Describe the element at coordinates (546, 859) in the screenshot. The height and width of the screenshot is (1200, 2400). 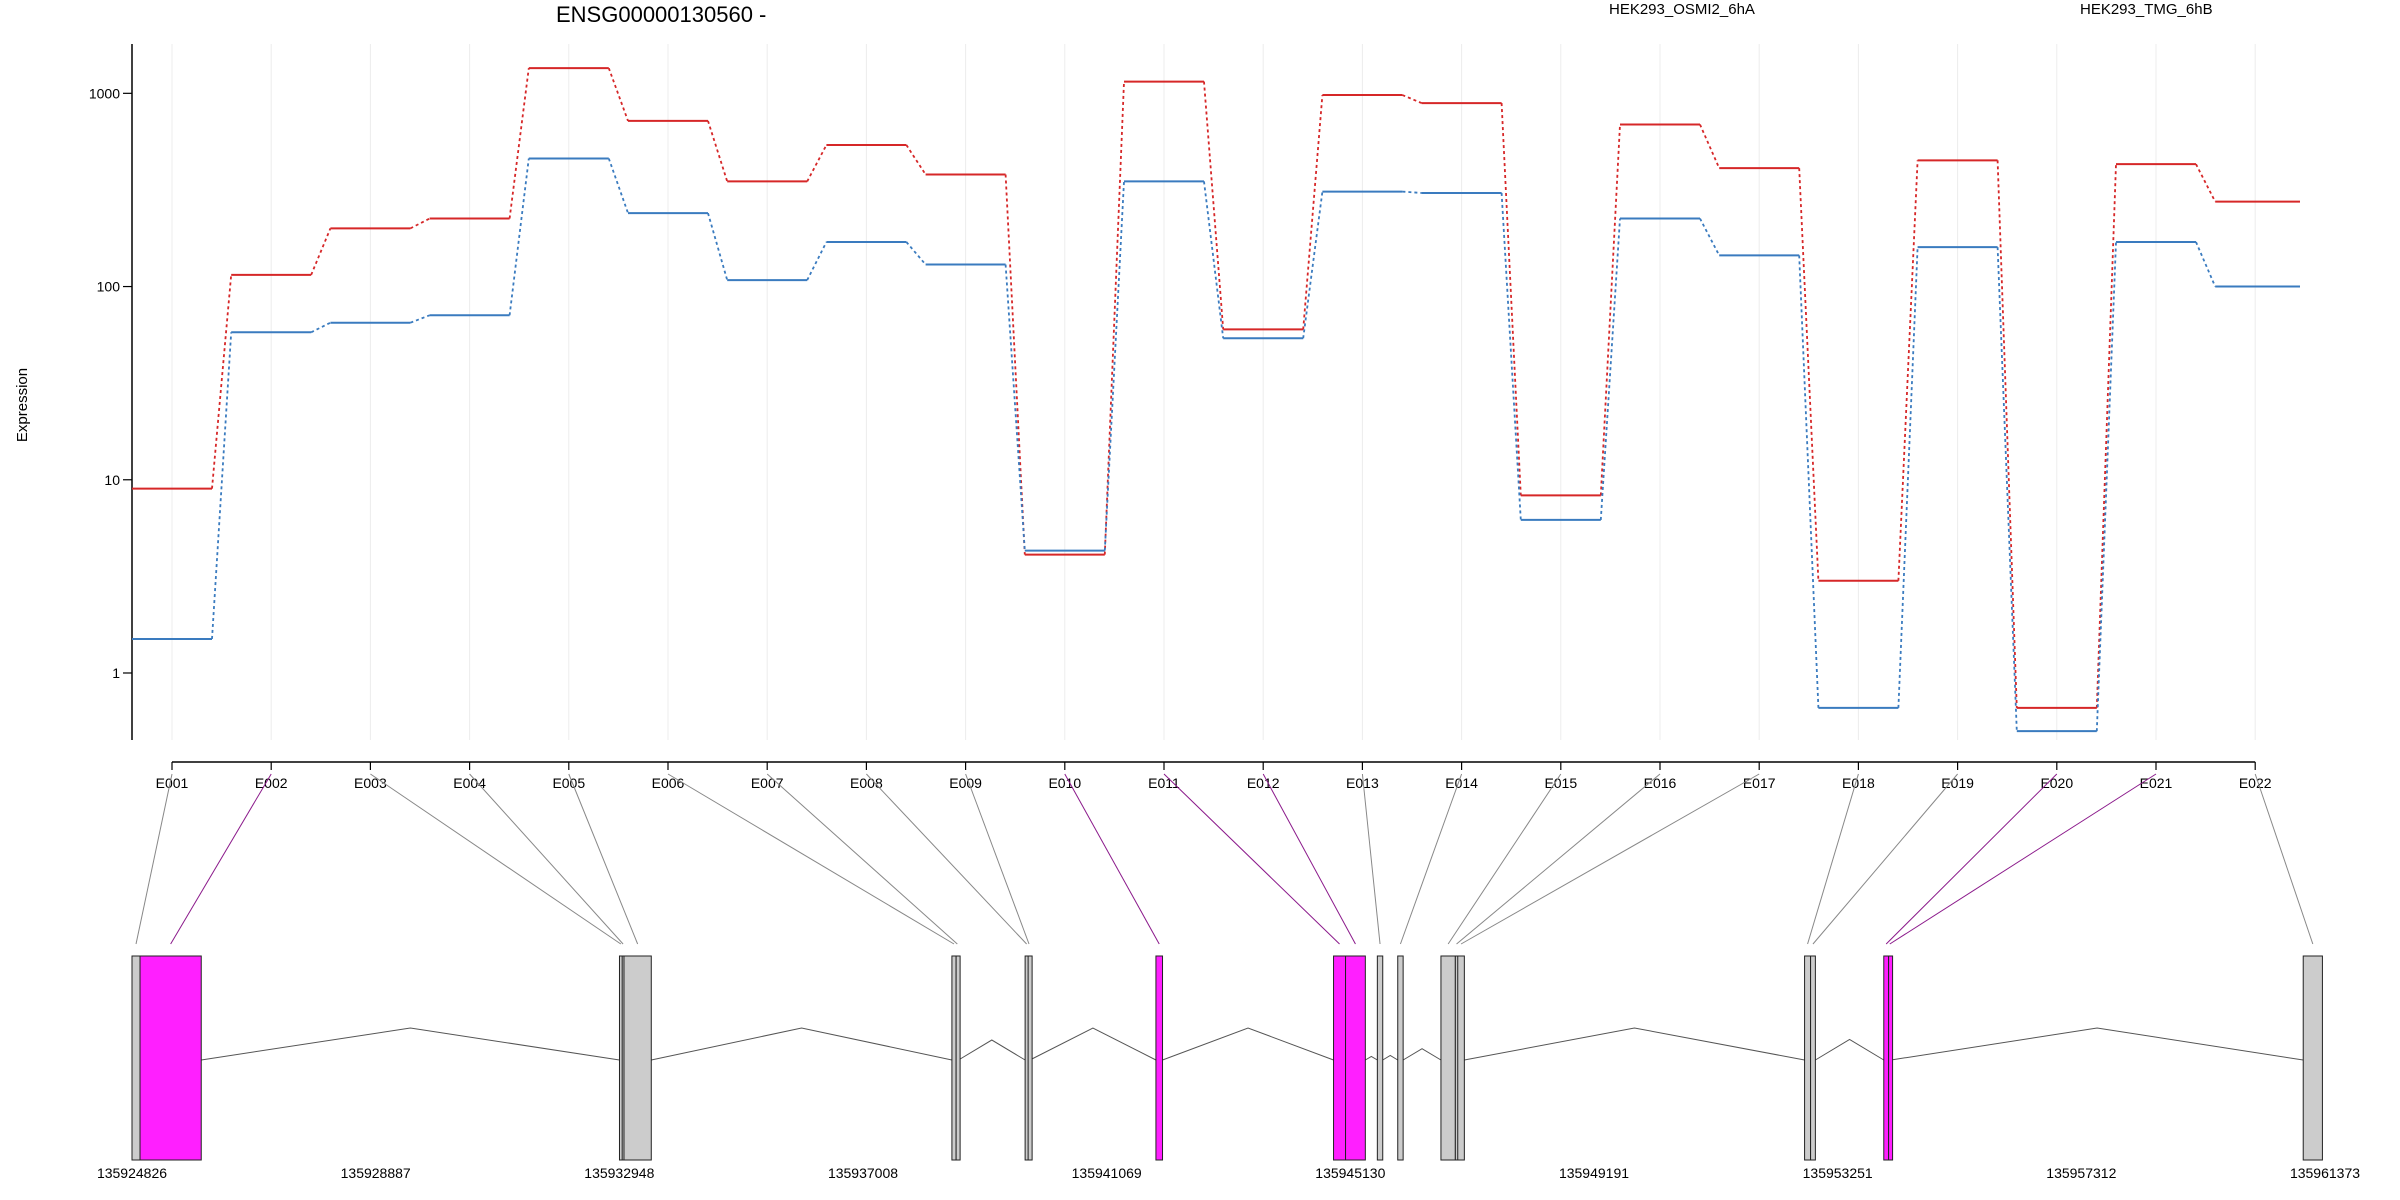
I see `bin-connector-e004` at that location.